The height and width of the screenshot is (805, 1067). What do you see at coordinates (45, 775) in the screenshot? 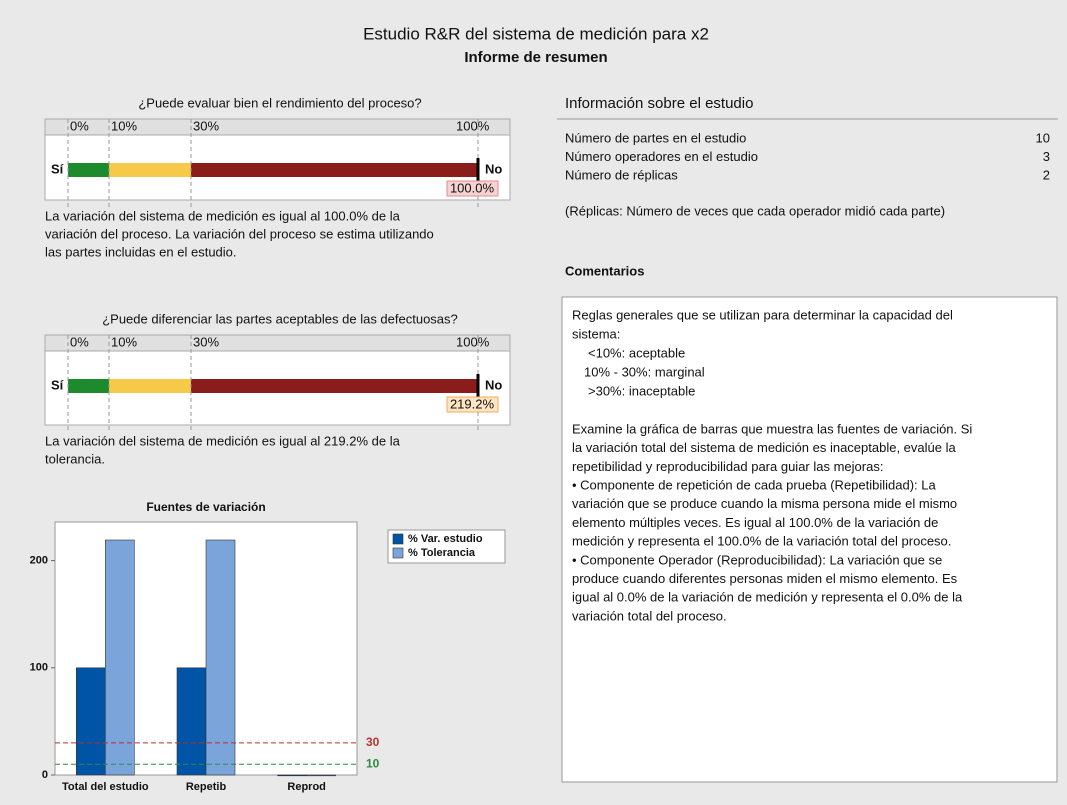
I see `y-tick-label: 0` at bounding box center [45, 775].